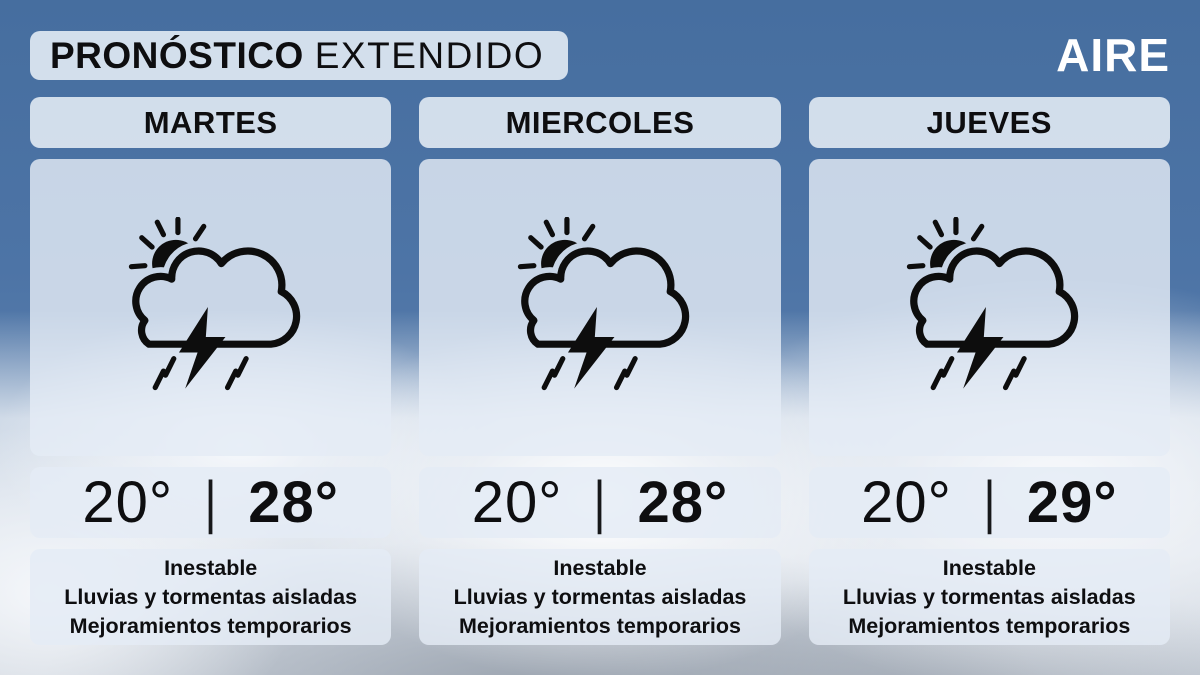 The image size is (1200, 675). Describe the element at coordinates (1113, 55) in the screenshot. I see `brand-logo: AIRE` at that location.